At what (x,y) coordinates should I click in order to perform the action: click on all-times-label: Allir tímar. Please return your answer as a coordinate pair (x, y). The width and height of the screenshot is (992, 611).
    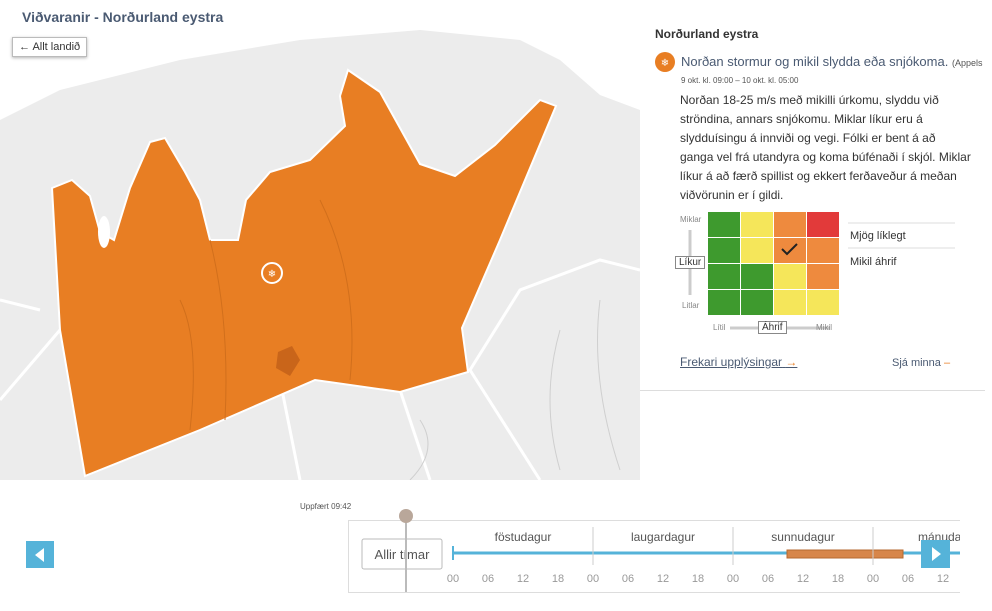
    Looking at the image, I should click on (403, 554).